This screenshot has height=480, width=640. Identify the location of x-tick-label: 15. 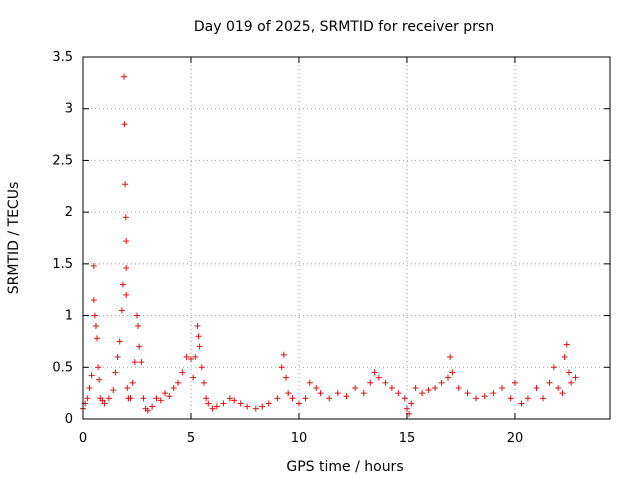
(407, 438).